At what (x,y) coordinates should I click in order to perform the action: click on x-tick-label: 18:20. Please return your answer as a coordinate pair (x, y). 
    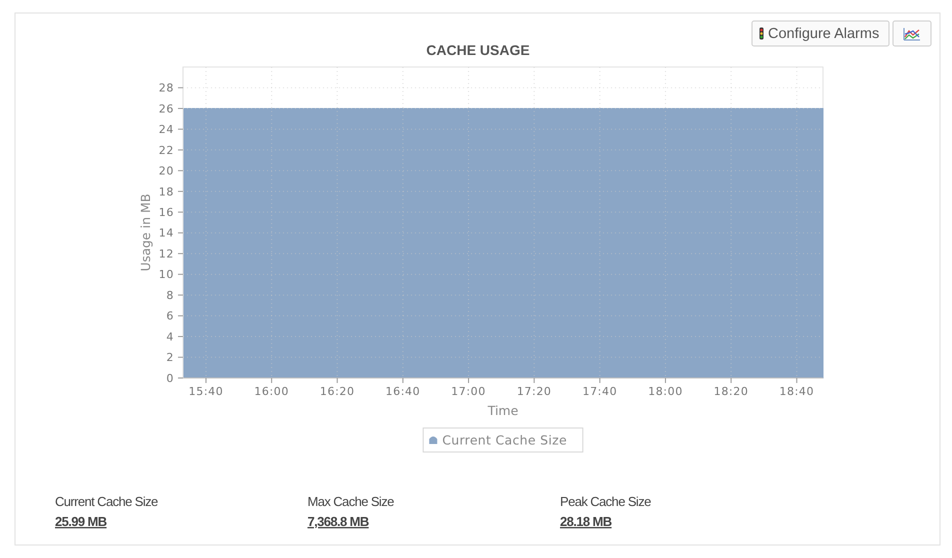
    Looking at the image, I should click on (731, 391).